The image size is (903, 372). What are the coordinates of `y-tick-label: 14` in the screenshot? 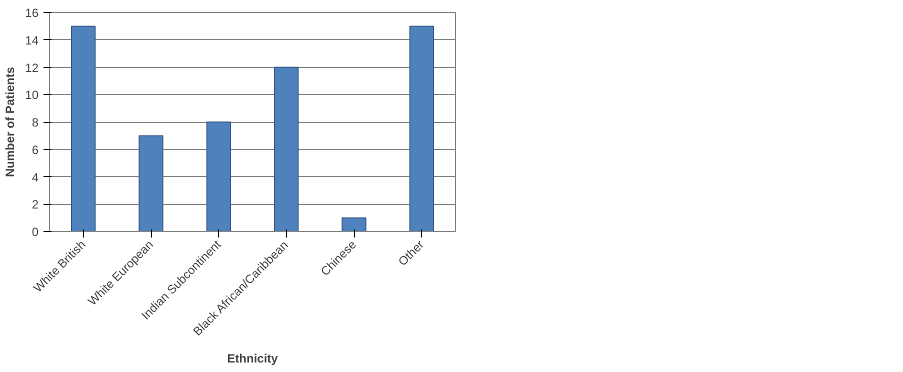 It's located at (32, 40).